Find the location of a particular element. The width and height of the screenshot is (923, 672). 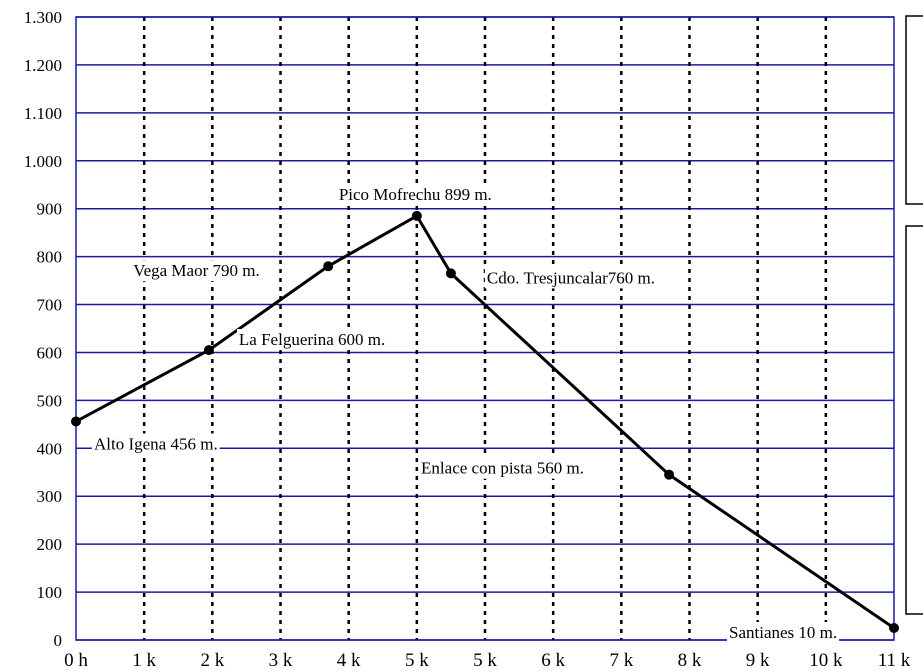

x-tick-label: 1 k is located at coordinates (144, 660).